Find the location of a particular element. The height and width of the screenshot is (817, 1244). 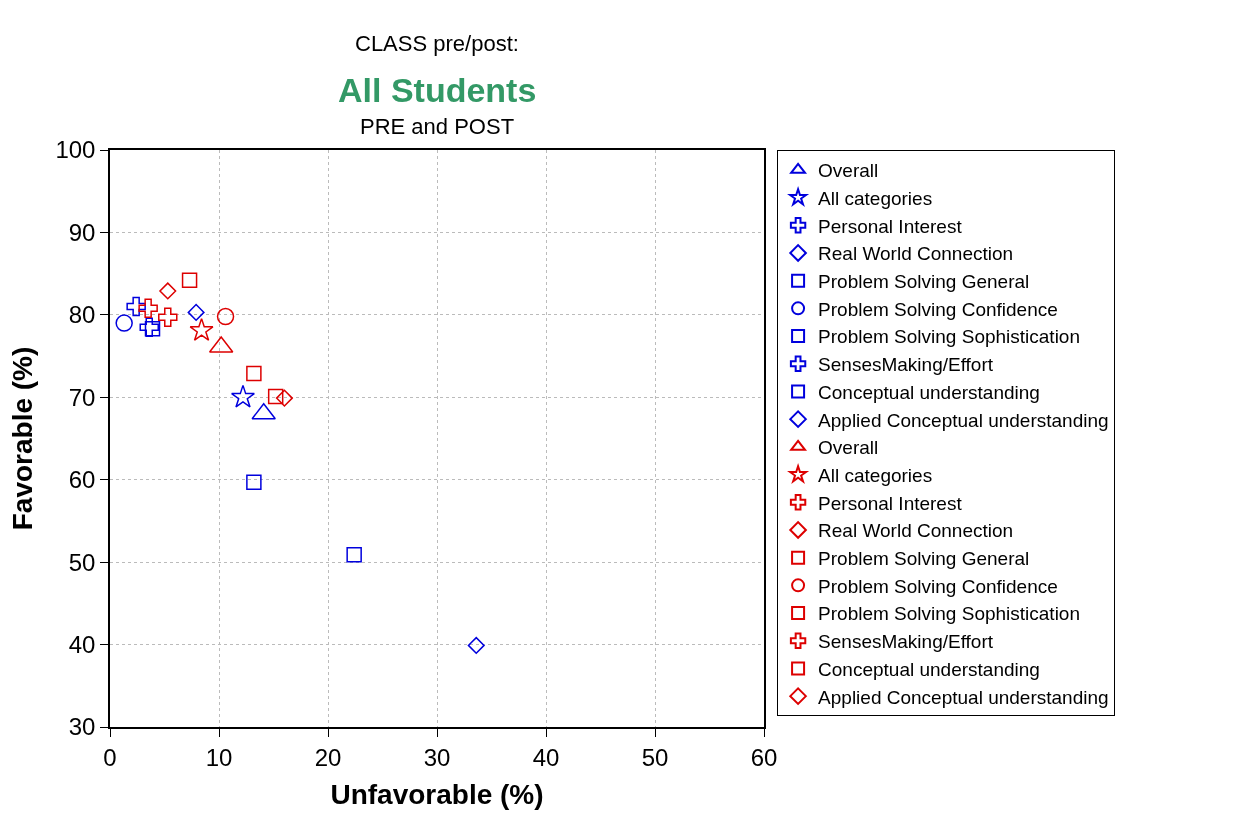

y-tick-label: 90 is located at coordinates (82, 232).